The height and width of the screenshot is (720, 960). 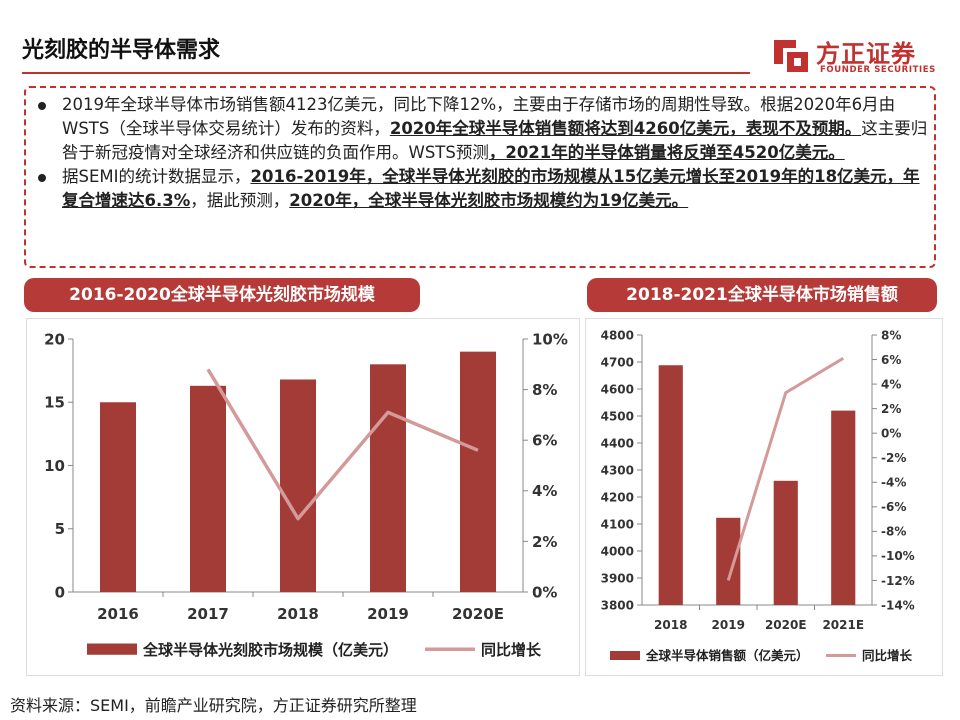 I want to click on y-left-tick-label: 4100, so click(x=617, y=524).